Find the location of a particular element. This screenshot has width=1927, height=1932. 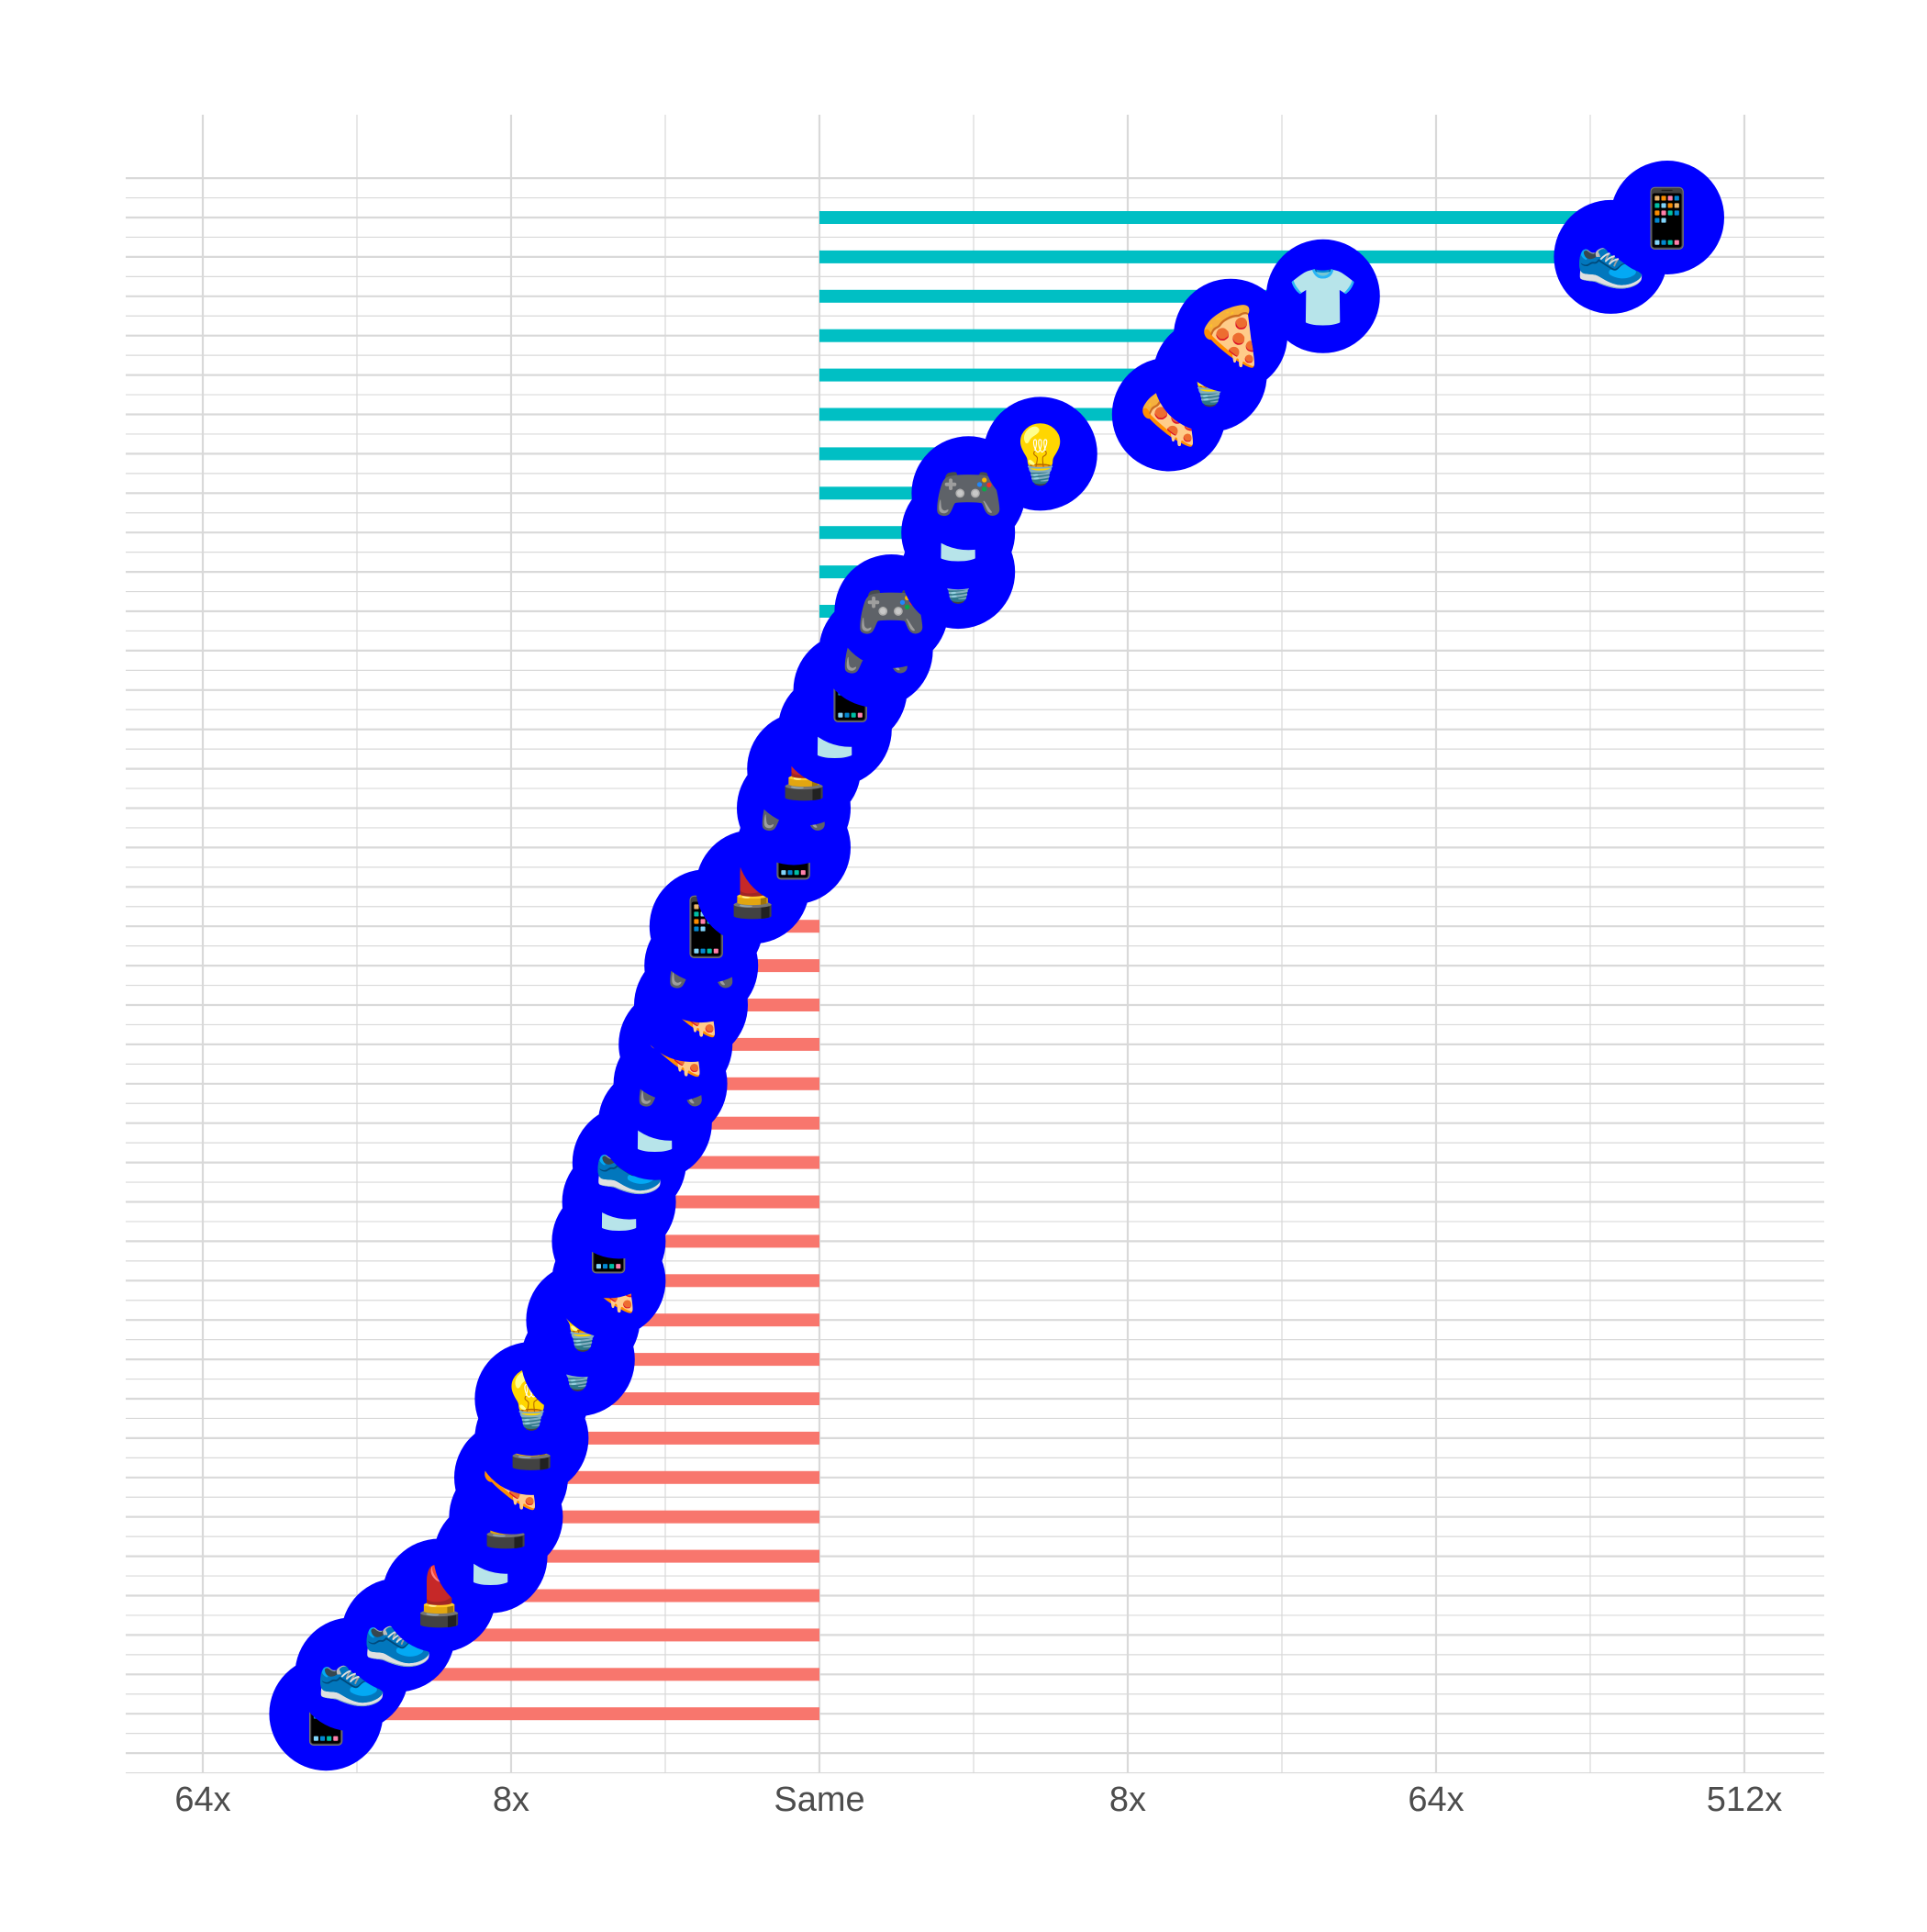

x-tick-label: 512x is located at coordinates (1744, 1800).